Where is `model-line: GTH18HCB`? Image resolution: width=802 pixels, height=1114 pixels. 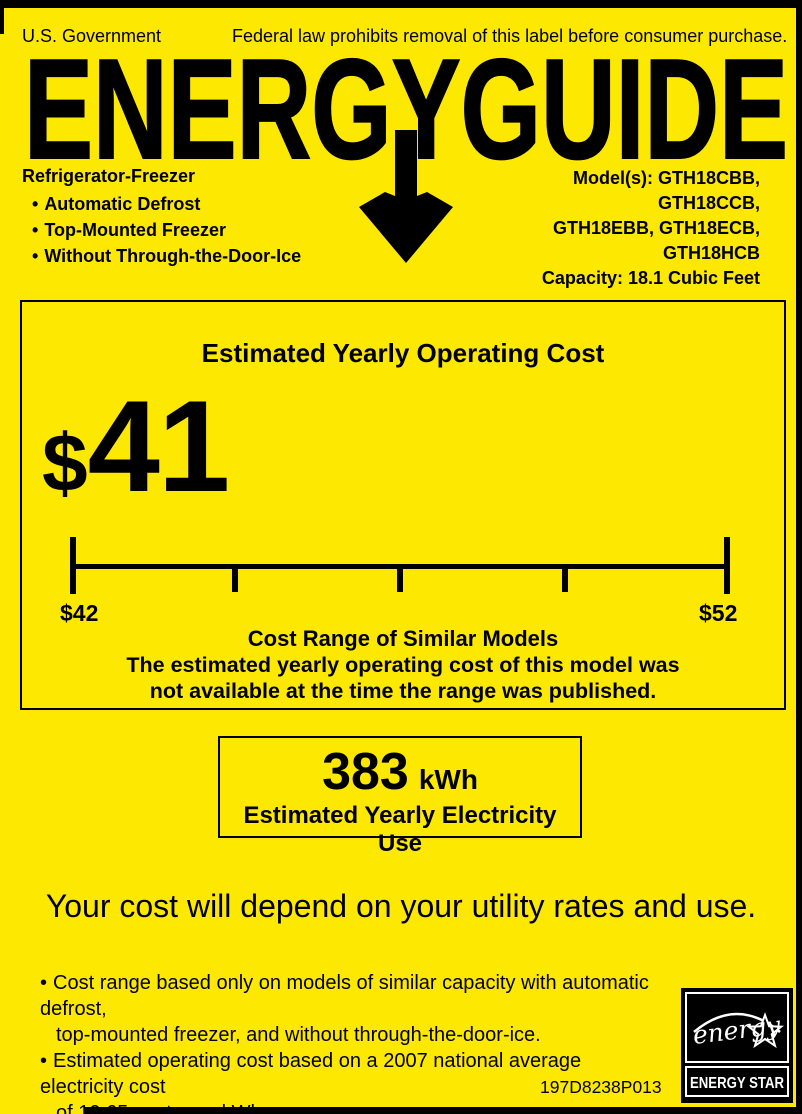
model-line: GTH18HCB is located at coordinates (711, 253).